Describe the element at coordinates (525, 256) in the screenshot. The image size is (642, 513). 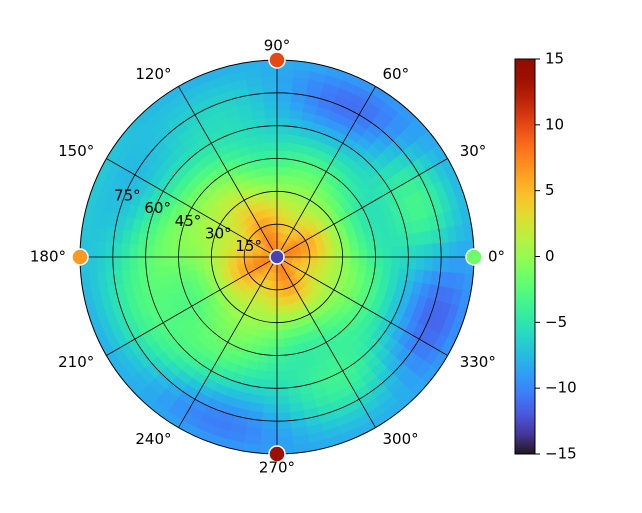
I see `colorbar-gradient` at that location.